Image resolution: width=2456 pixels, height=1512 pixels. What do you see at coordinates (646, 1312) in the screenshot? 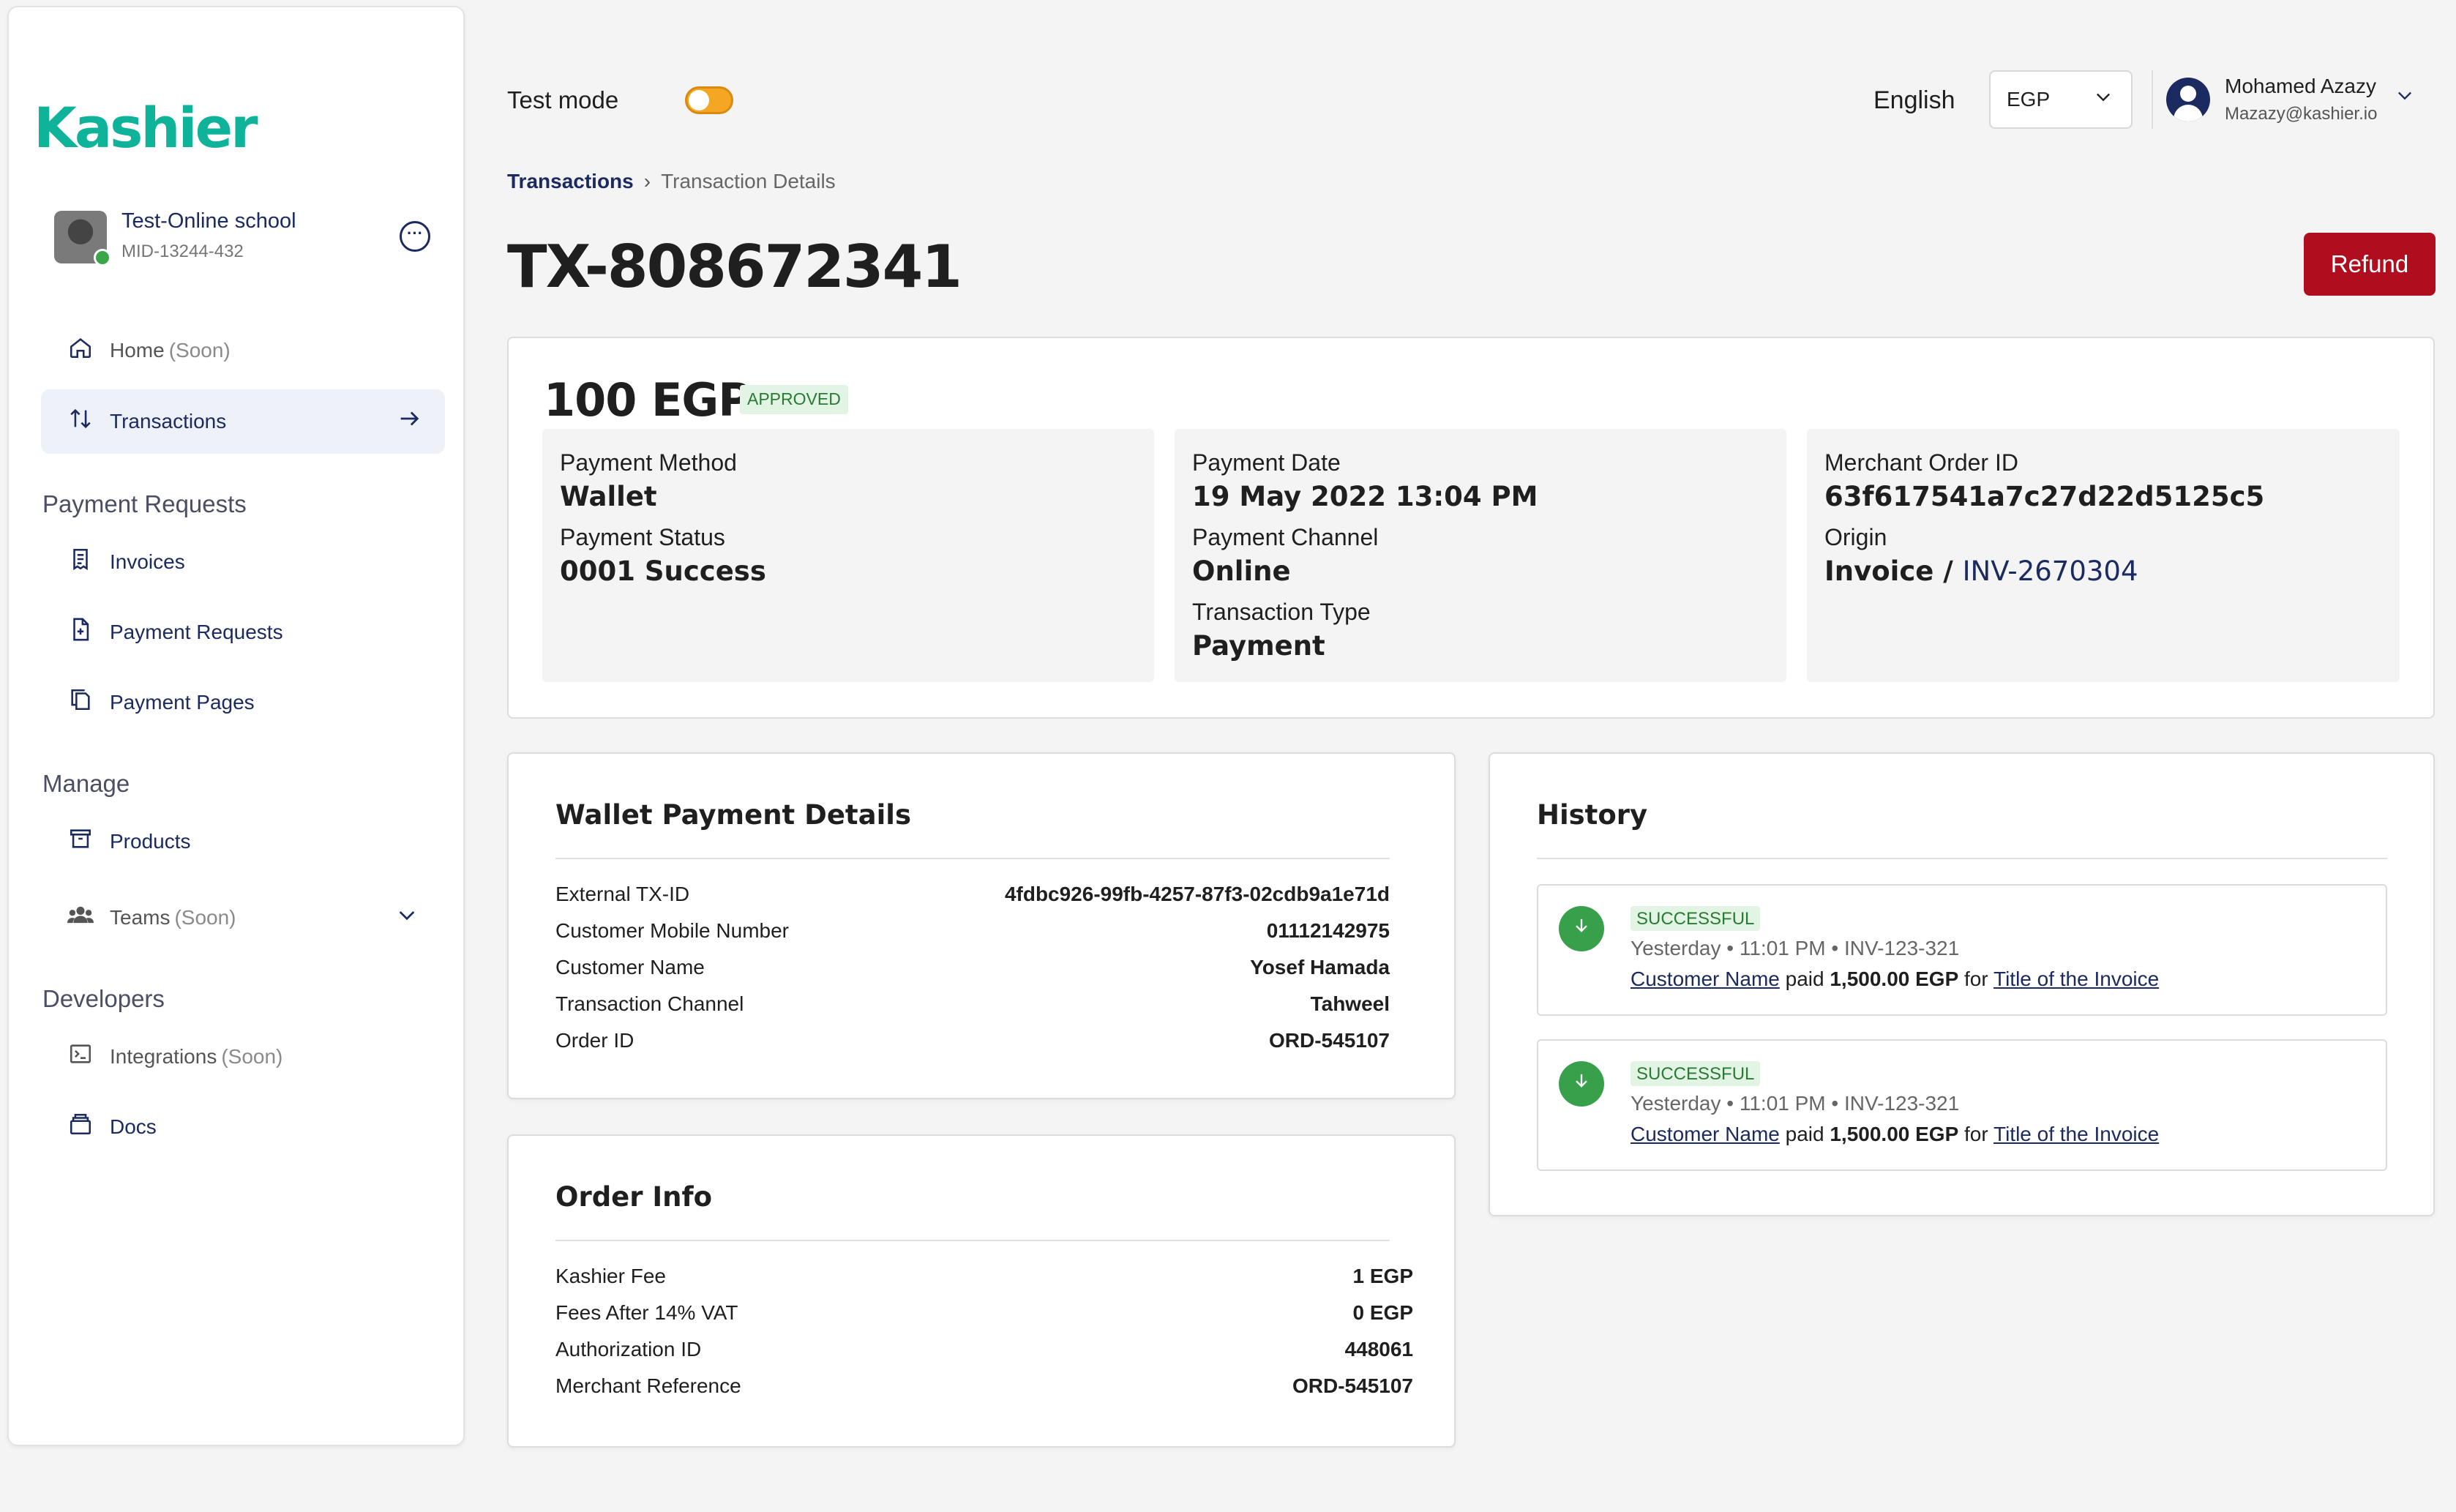
I see `row-label: Fees After 14% VAT` at bounding box center [646, 1312].